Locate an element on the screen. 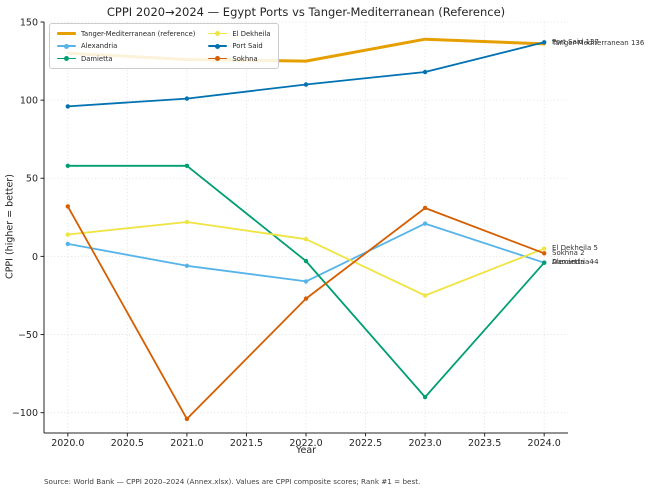 This screenshot has height=491, width=650. end-label: Port Said 137 is located at coordinates (575, 41).